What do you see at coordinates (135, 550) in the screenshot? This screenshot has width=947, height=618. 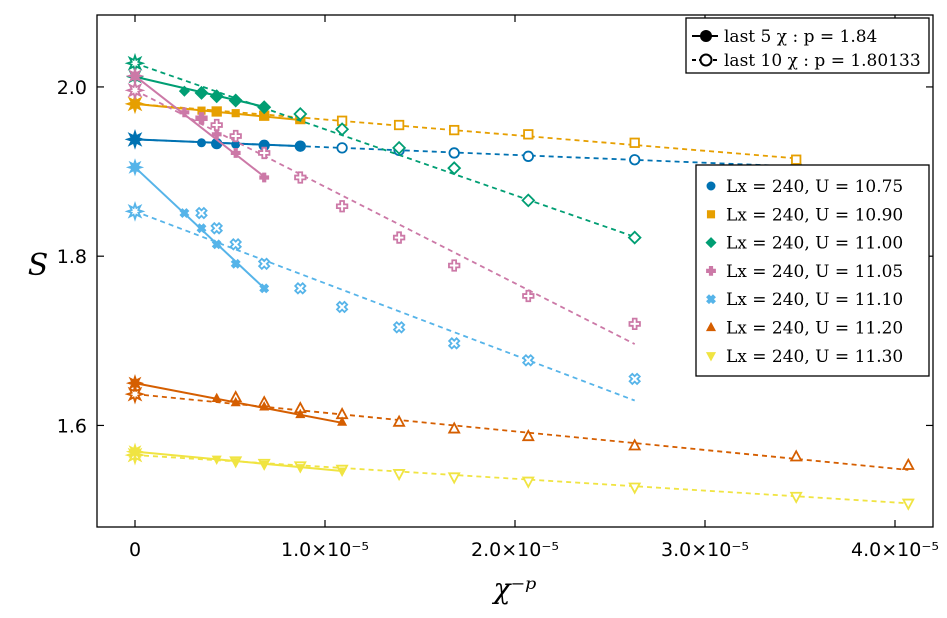 I see `x-tick-label: 0` at bounding box center [135, 550].